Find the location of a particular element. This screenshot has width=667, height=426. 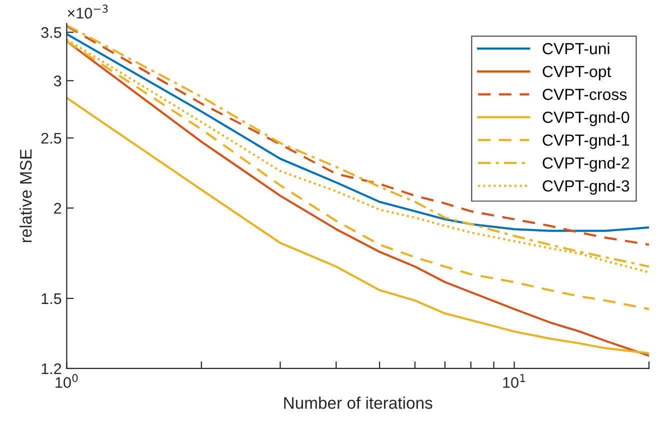

y-tick-label: 2.5 is located at coordinates (51, 138).